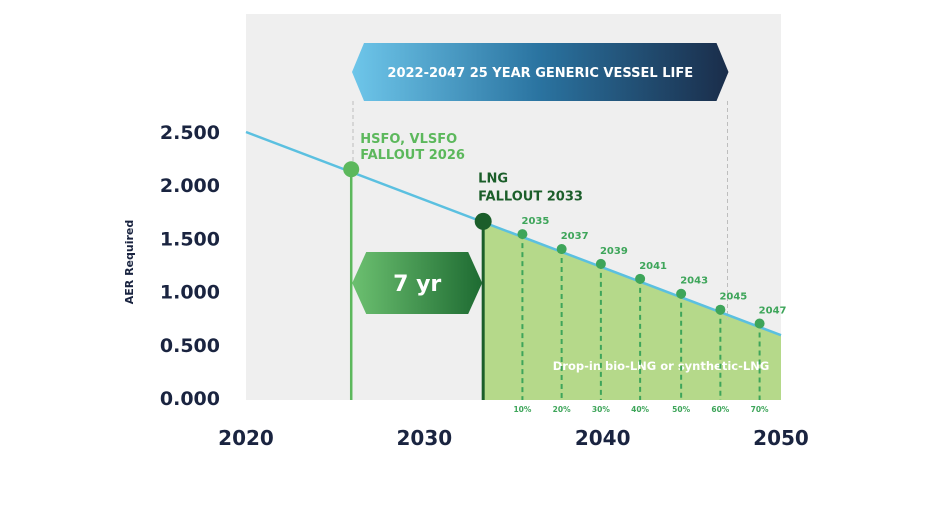 Image resolution: width=950 pixels, height=525 pixels. Describe the element at coordinates (562, 409) in the screenshot. I see `percent-label-20%: 20%` at that location.